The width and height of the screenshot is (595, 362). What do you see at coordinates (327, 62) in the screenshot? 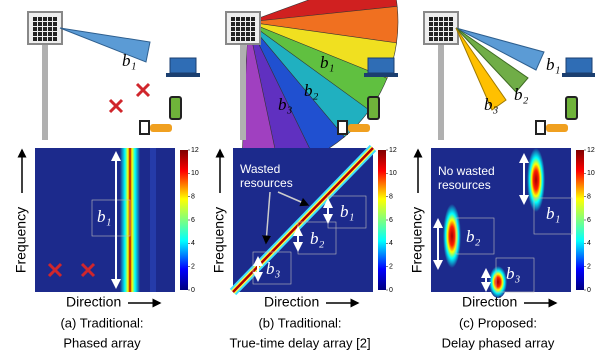
I see `beam-label: b₁` at bounding box center [327, 62].